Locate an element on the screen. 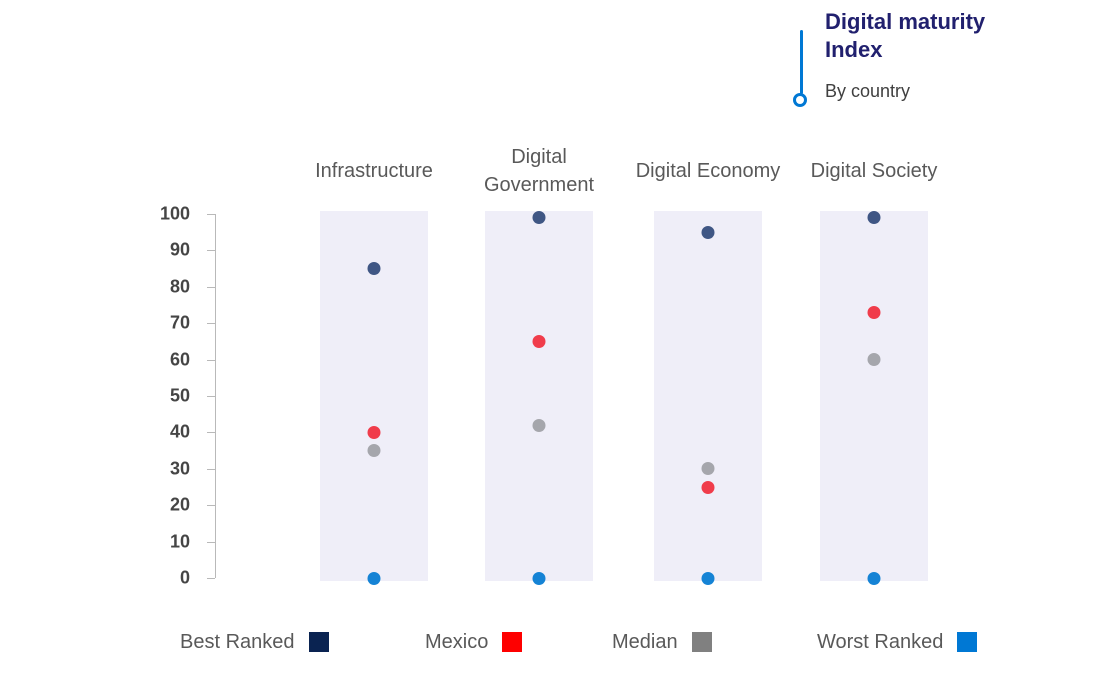 This screenshot has width=1099, height=678. y-axis-label: 80 is located at coordinates (179, 286).